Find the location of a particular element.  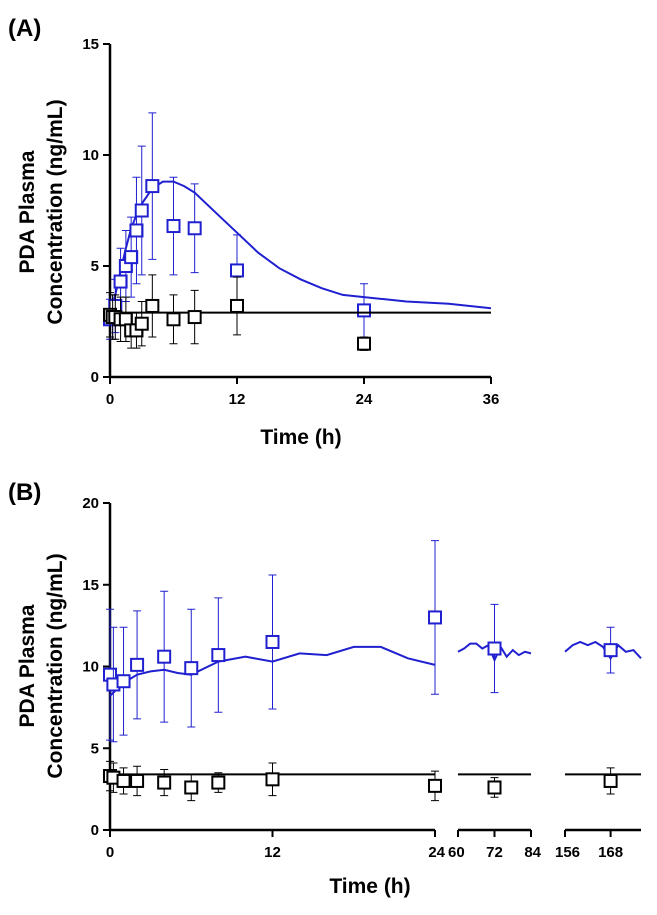

panel-b-x-tick-label: 84 is located at coordinates (532, 852).